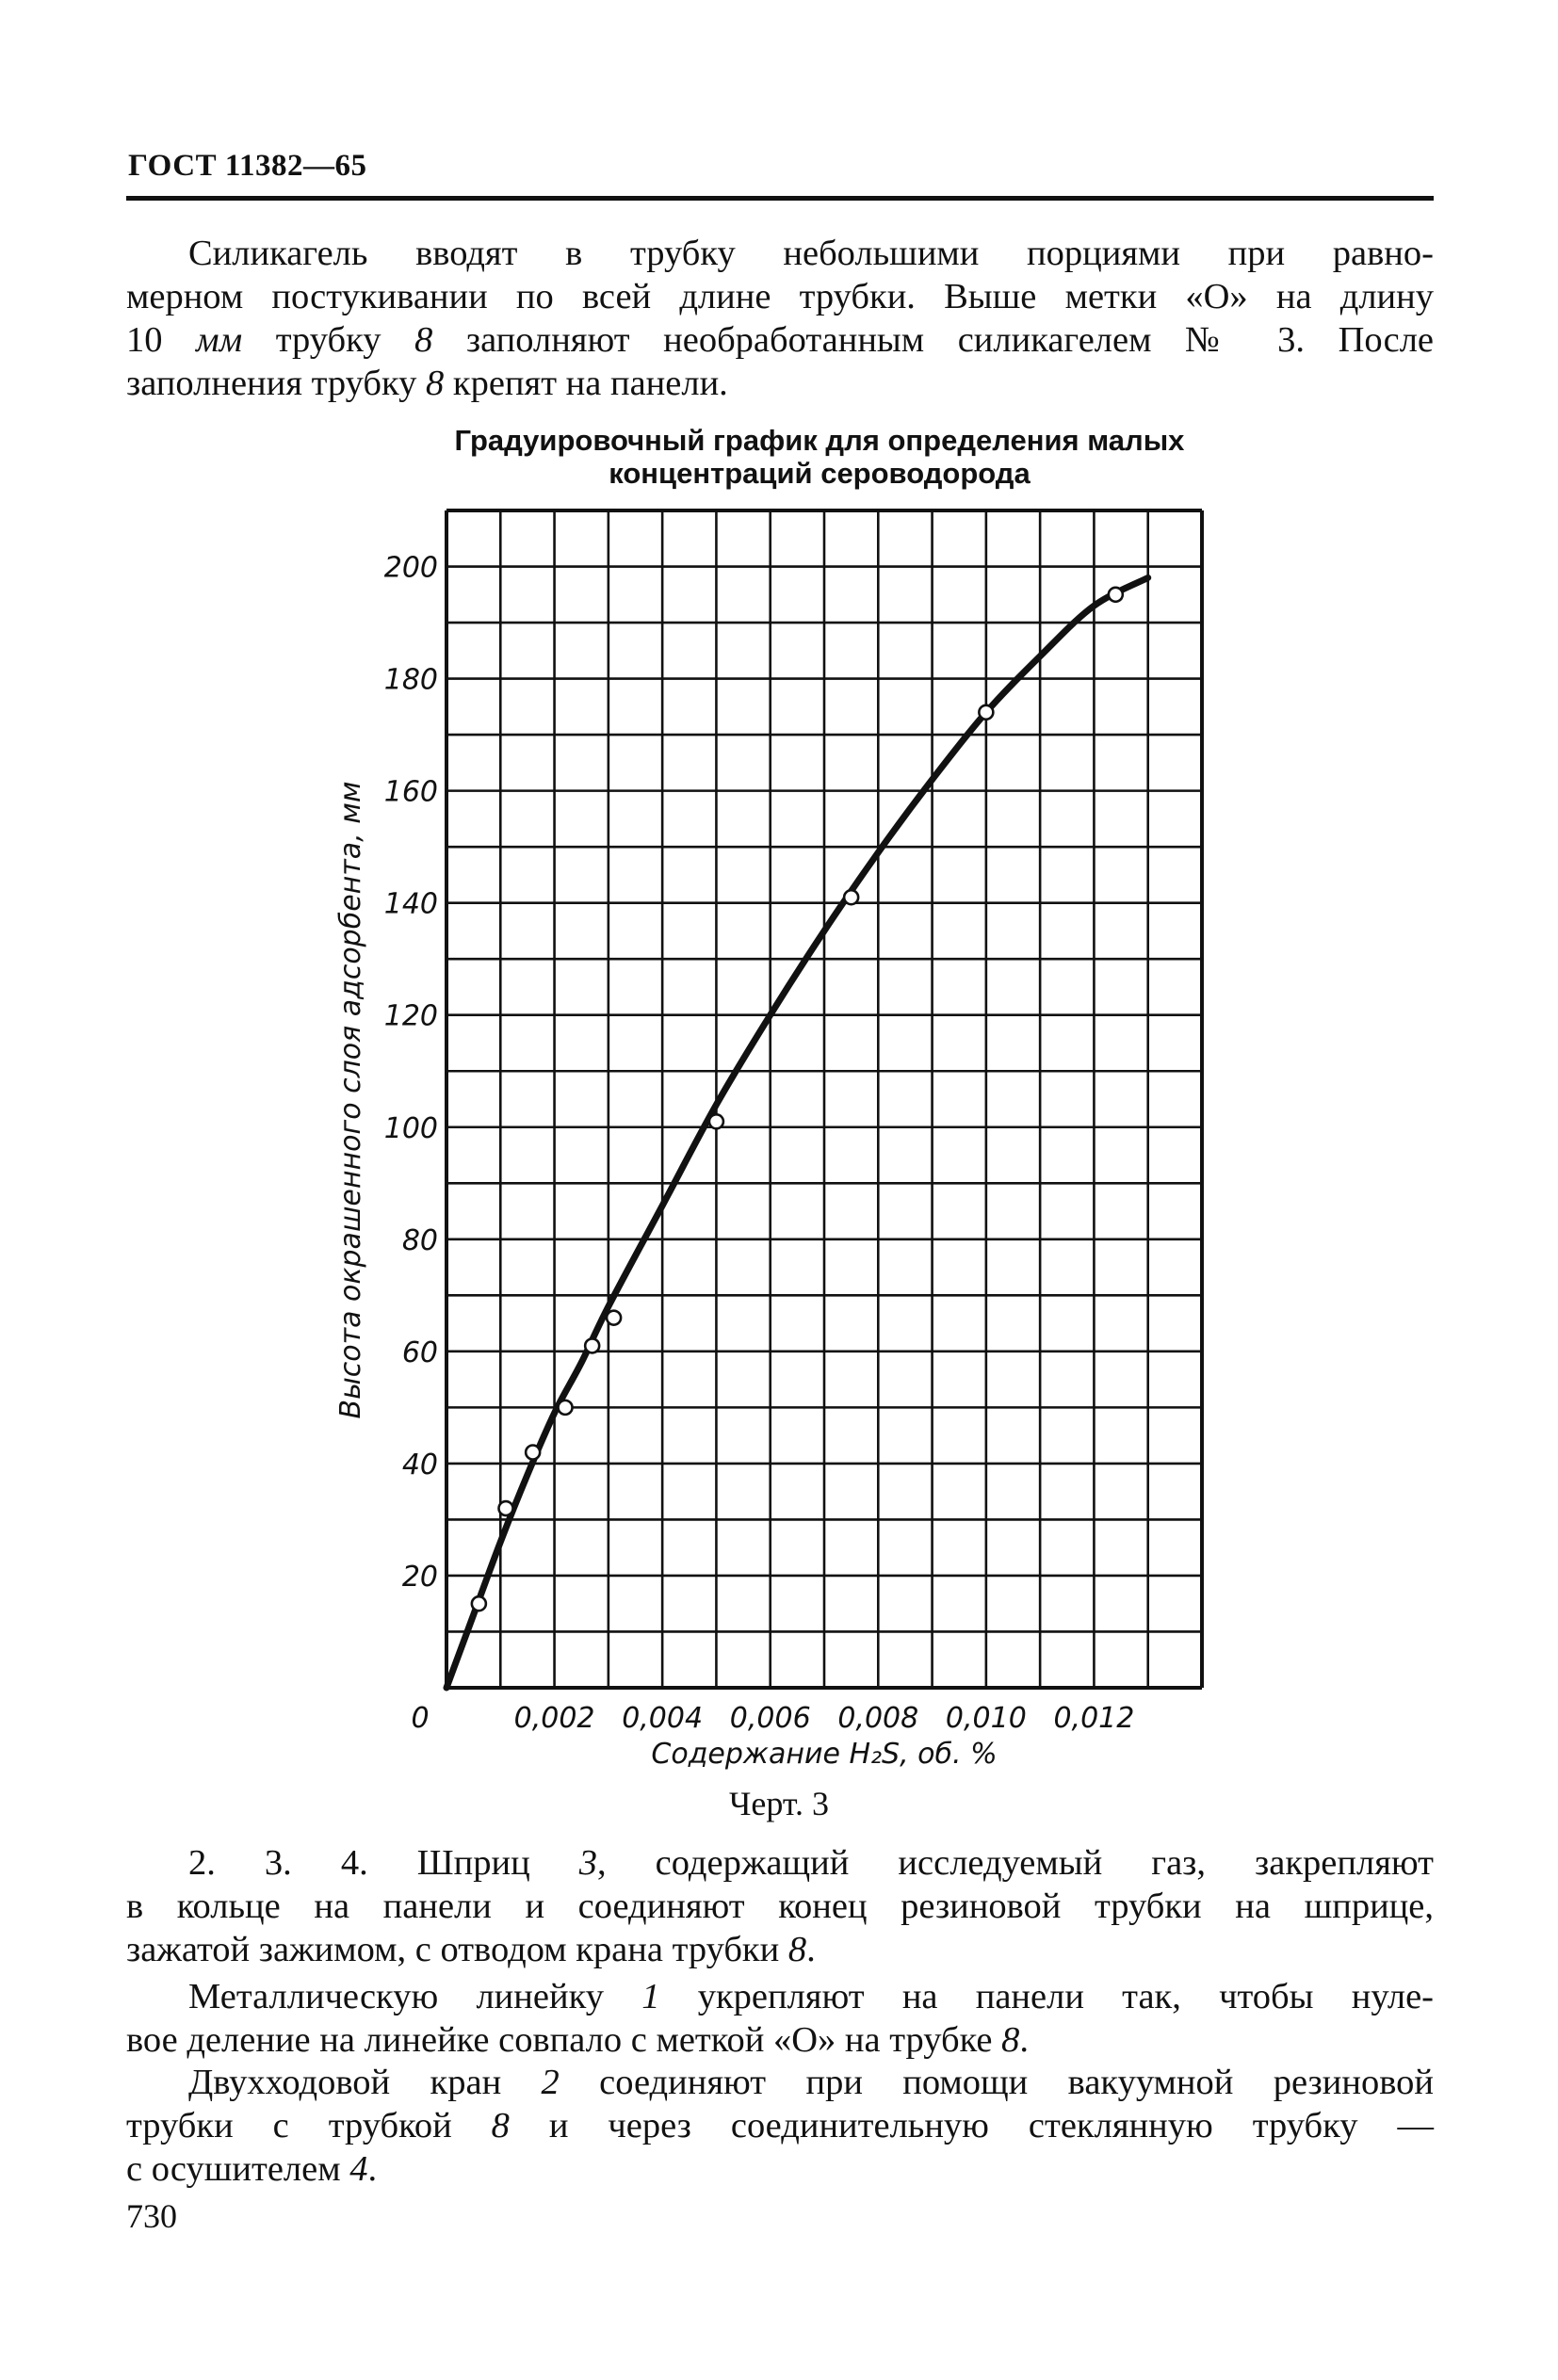 This screenshot has height=2380, width=1558. I want to click on x-tick-label: 0,006, so click(770, 1718).